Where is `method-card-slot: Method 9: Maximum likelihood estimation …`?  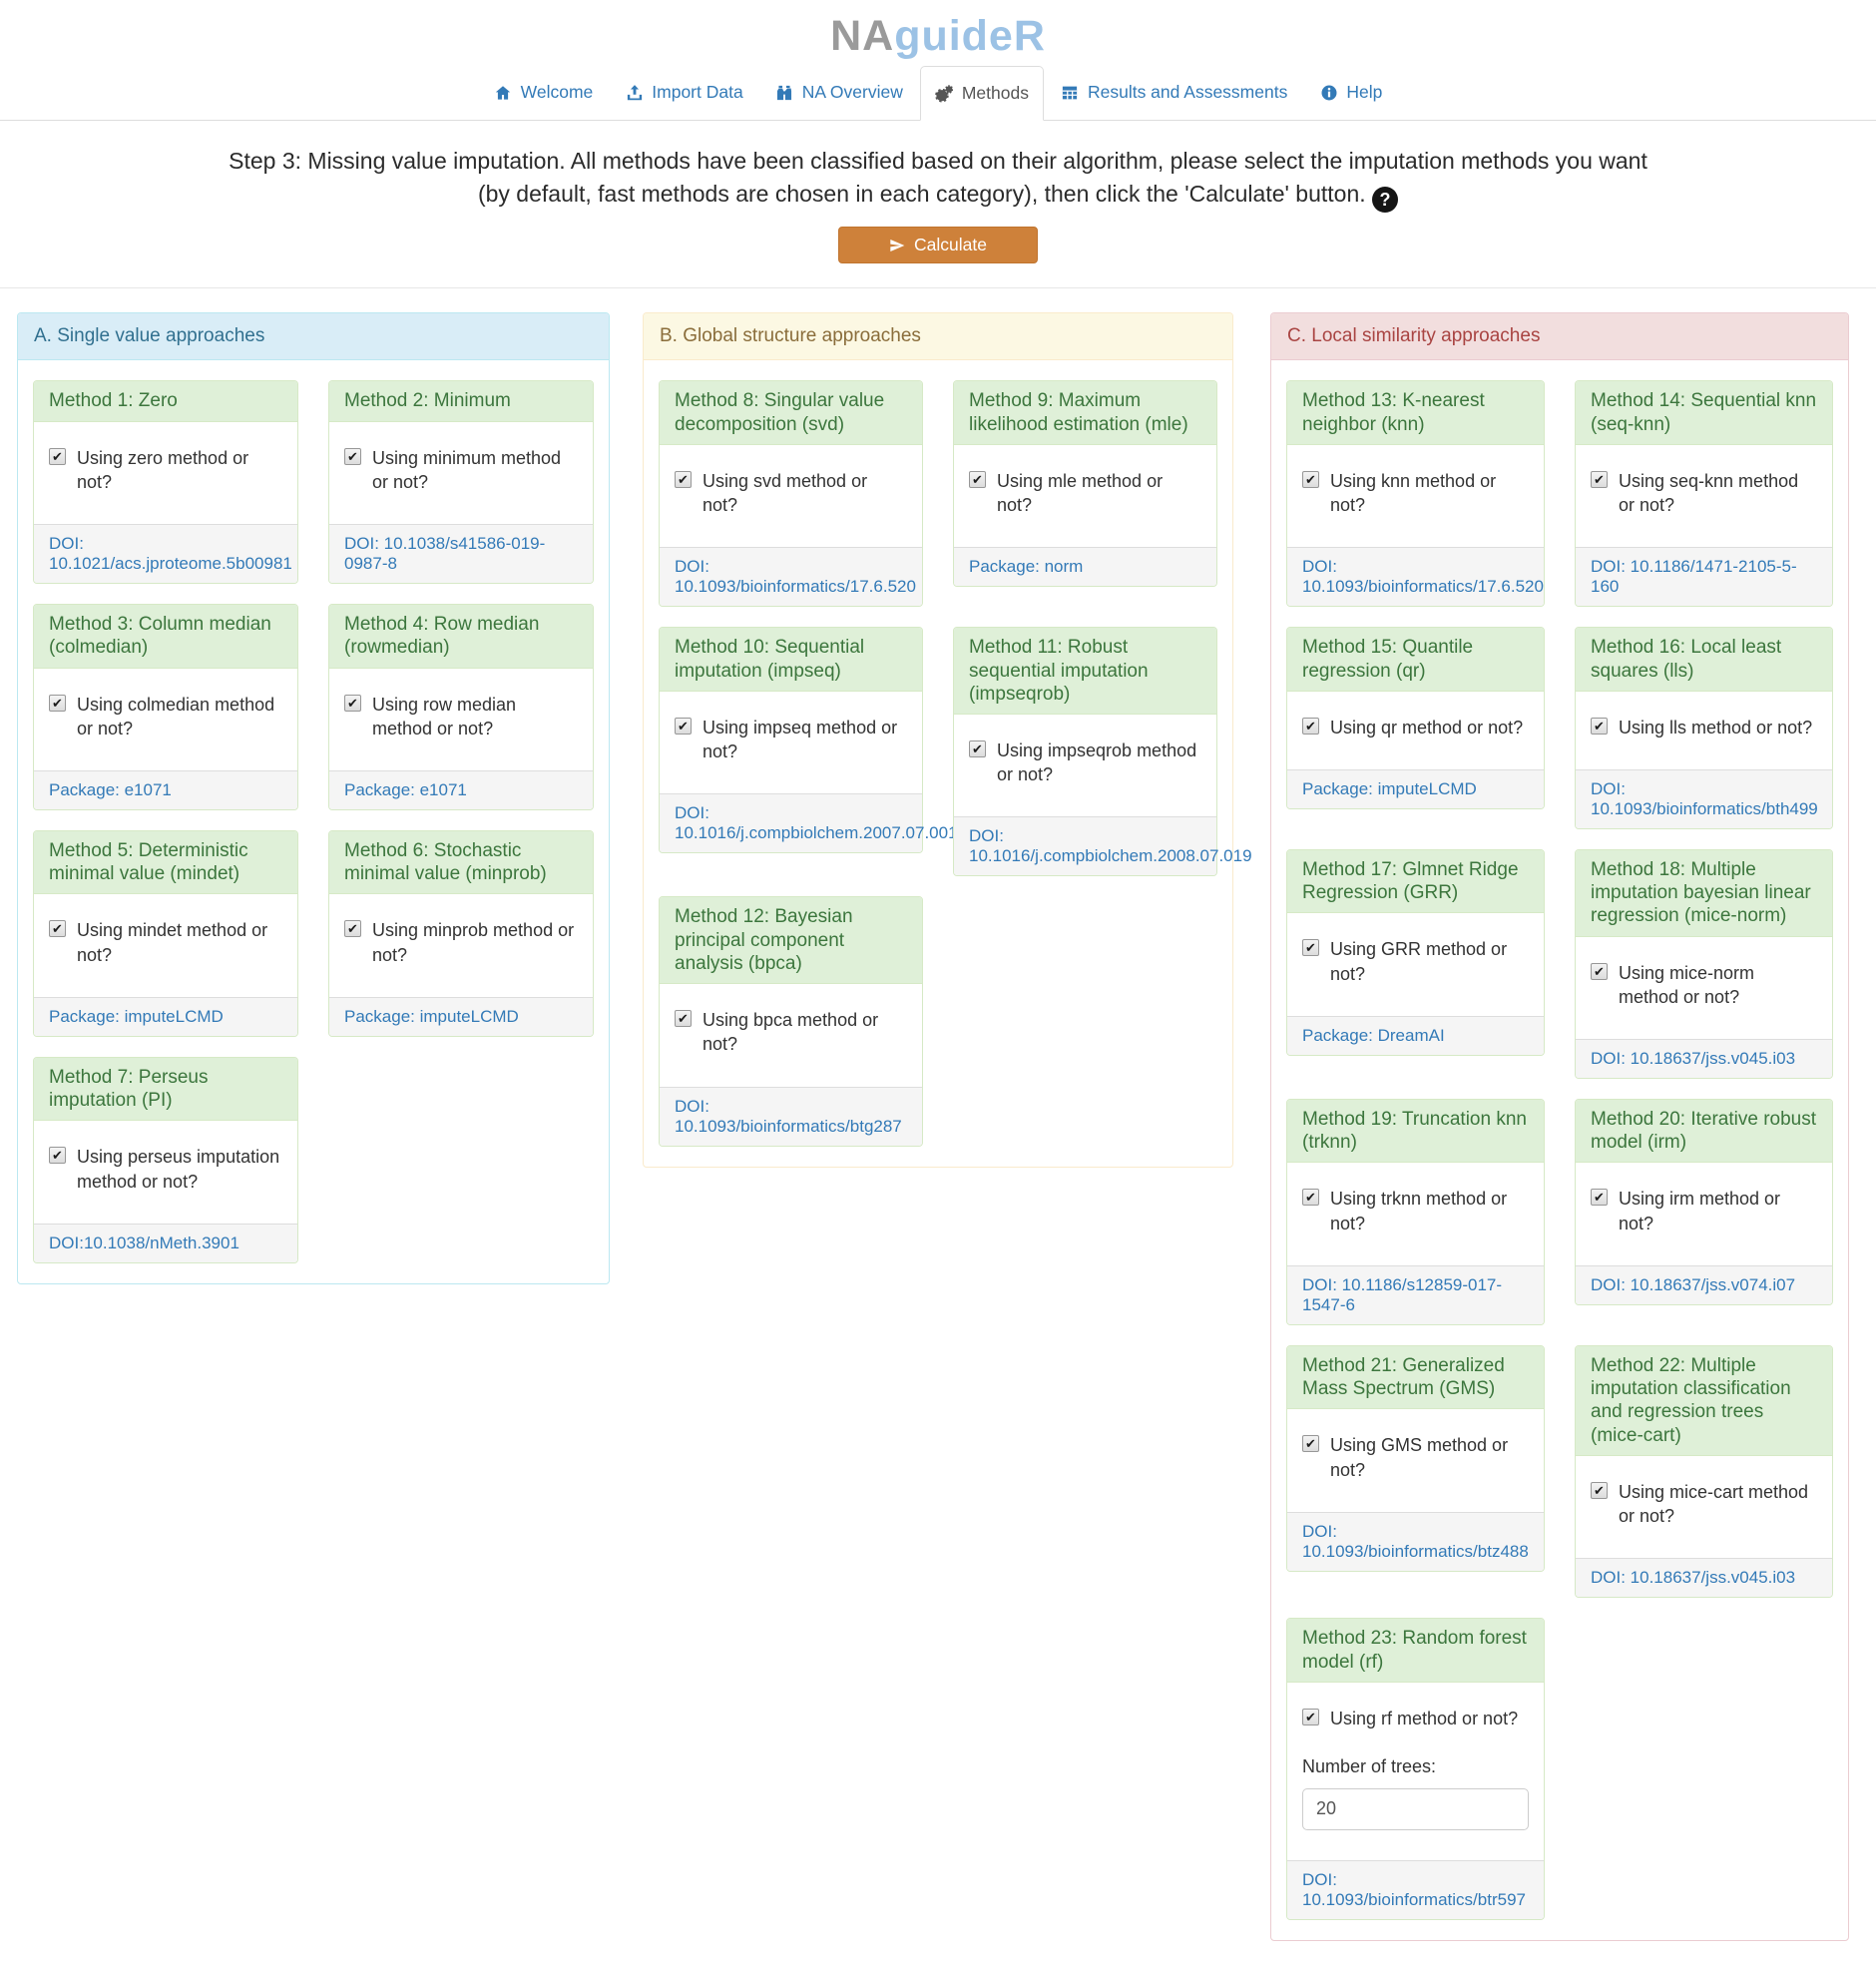
method-card-slot: Method 9: Maximum likelihood estimation … is located at coordinates (1085, 484).